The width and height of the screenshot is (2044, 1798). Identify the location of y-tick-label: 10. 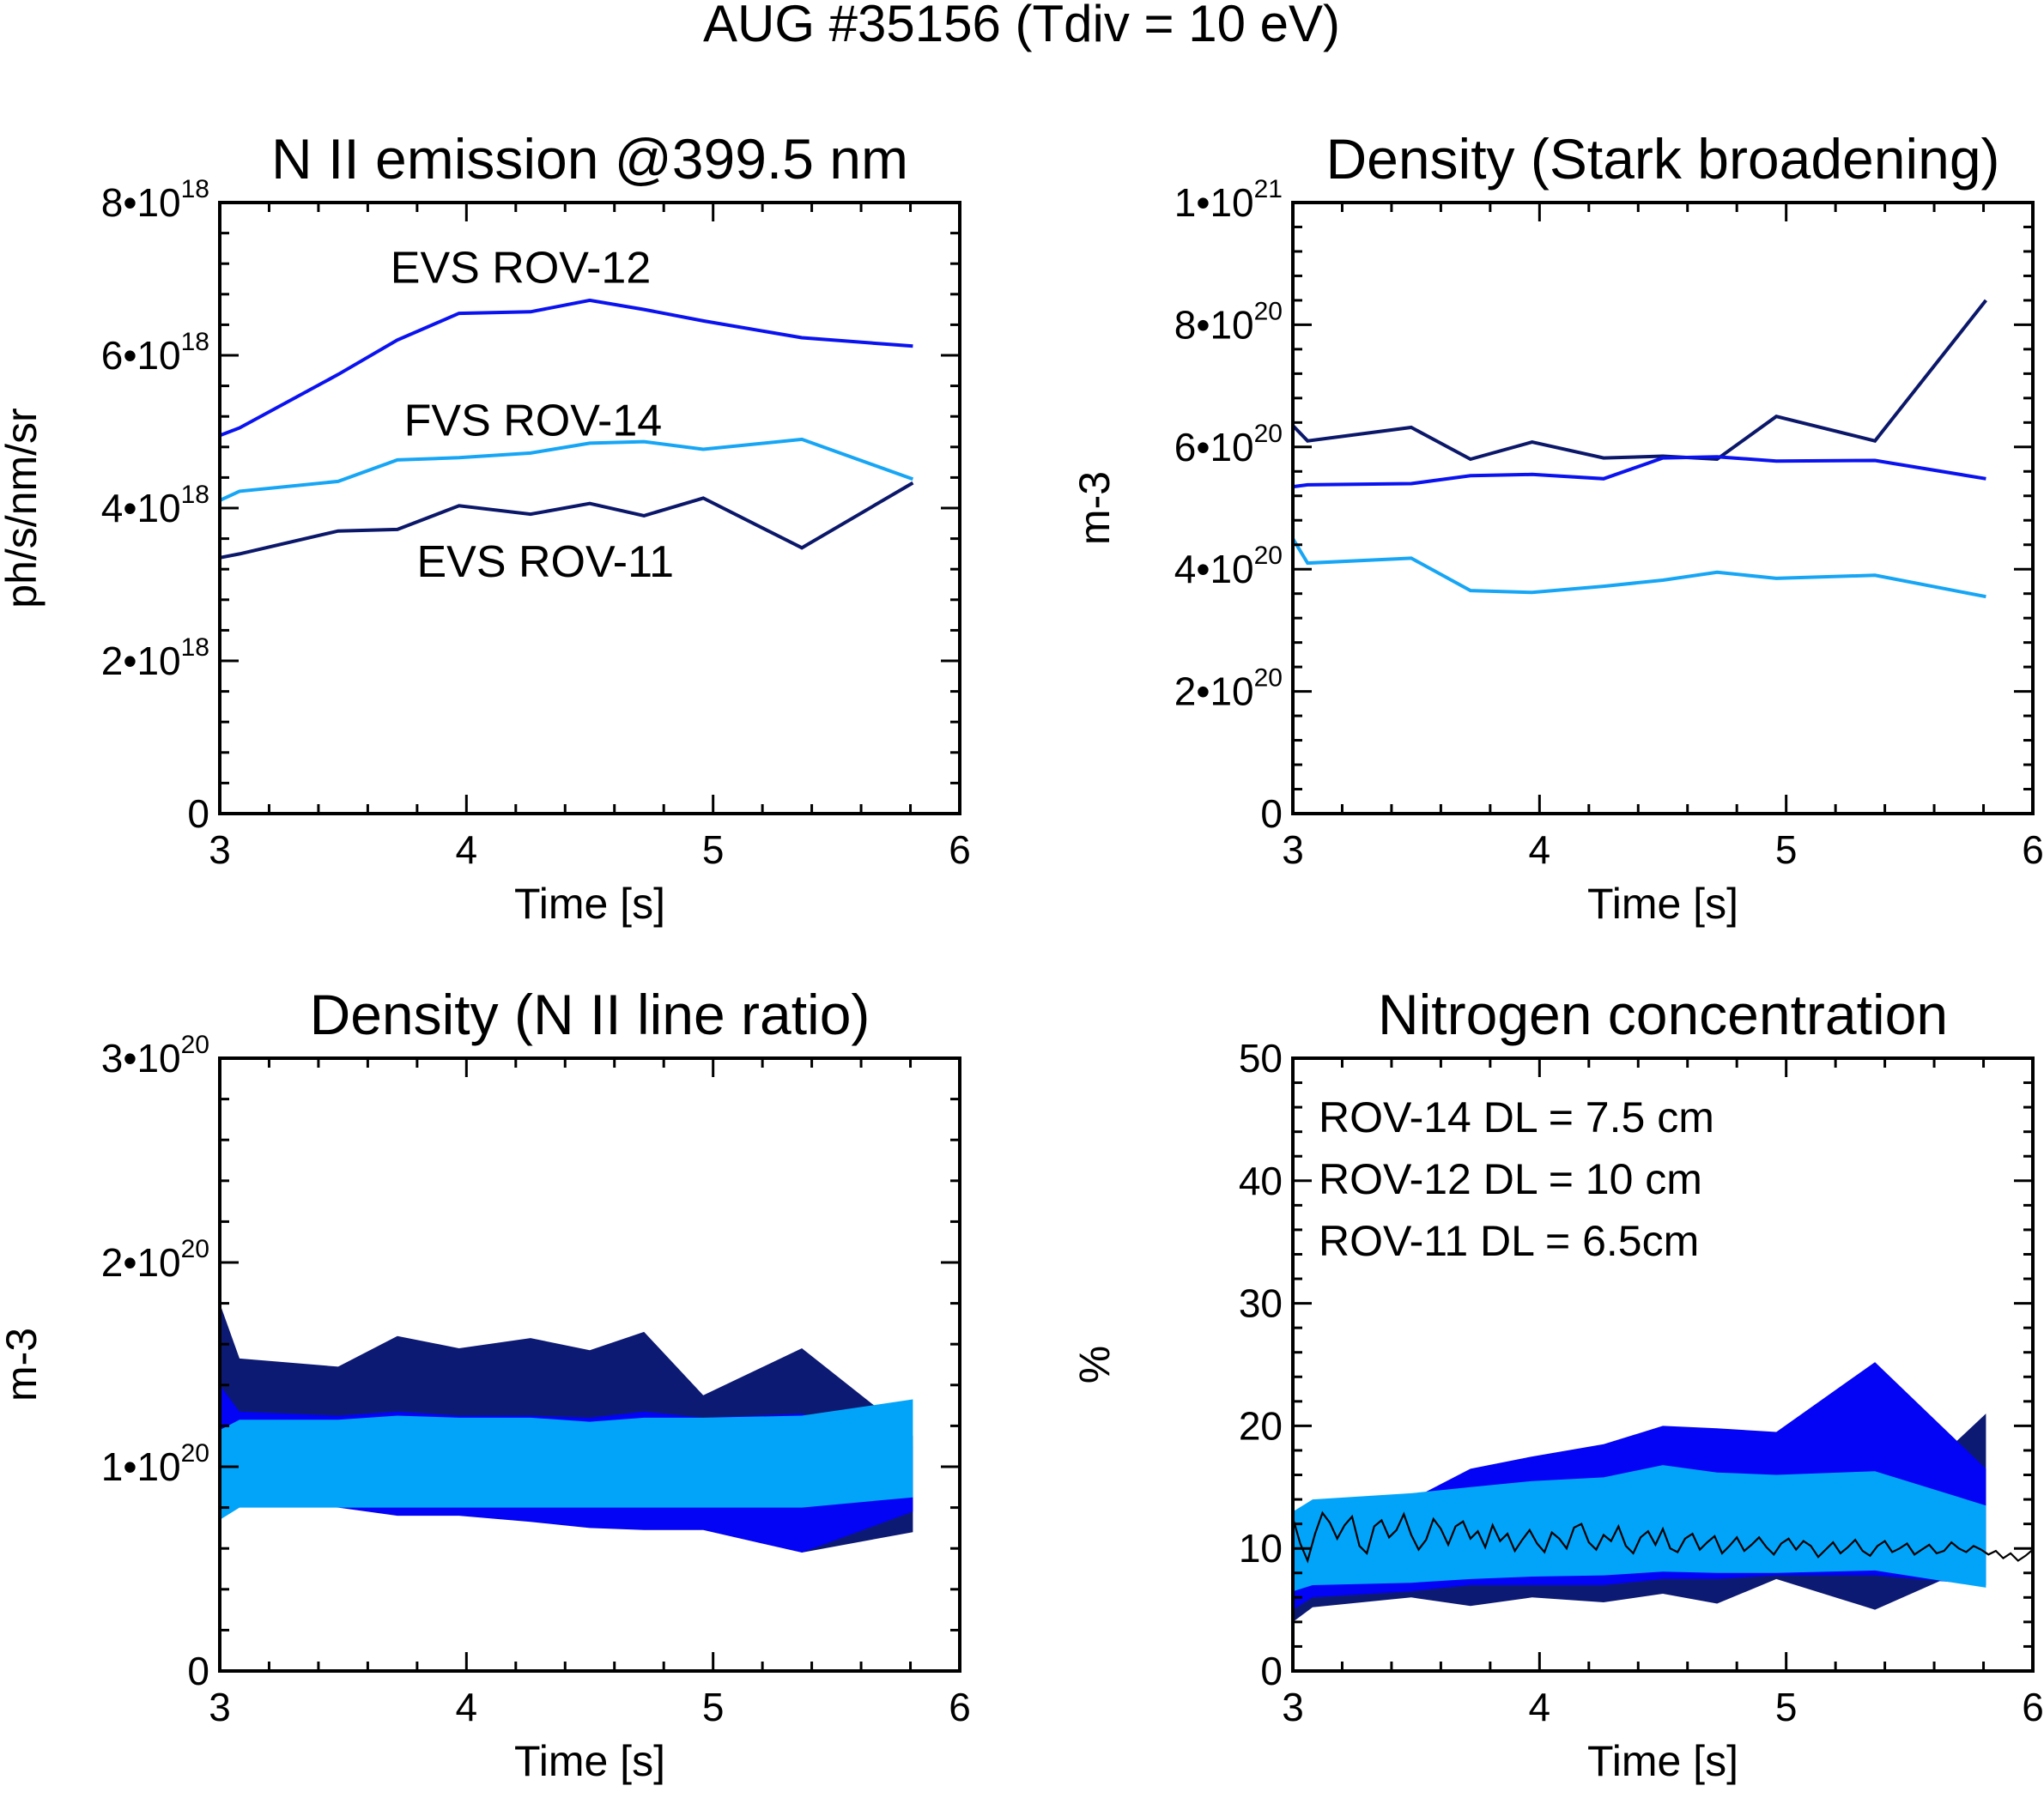
(1261, 1548).